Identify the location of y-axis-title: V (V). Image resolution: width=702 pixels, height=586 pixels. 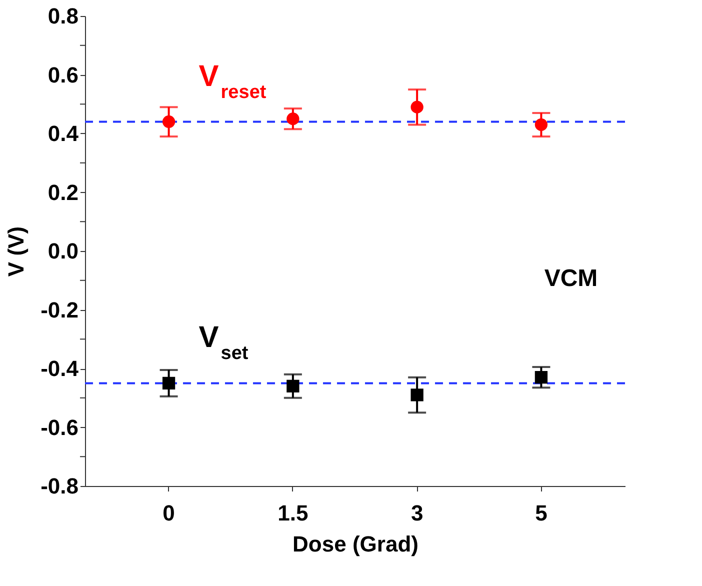
(16, 251).